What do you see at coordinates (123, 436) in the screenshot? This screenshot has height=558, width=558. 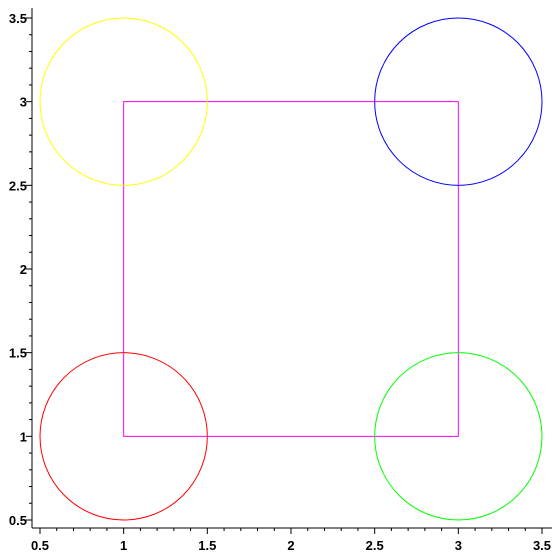 I see `circle-bottom-left` at bounding box center [123, 436].